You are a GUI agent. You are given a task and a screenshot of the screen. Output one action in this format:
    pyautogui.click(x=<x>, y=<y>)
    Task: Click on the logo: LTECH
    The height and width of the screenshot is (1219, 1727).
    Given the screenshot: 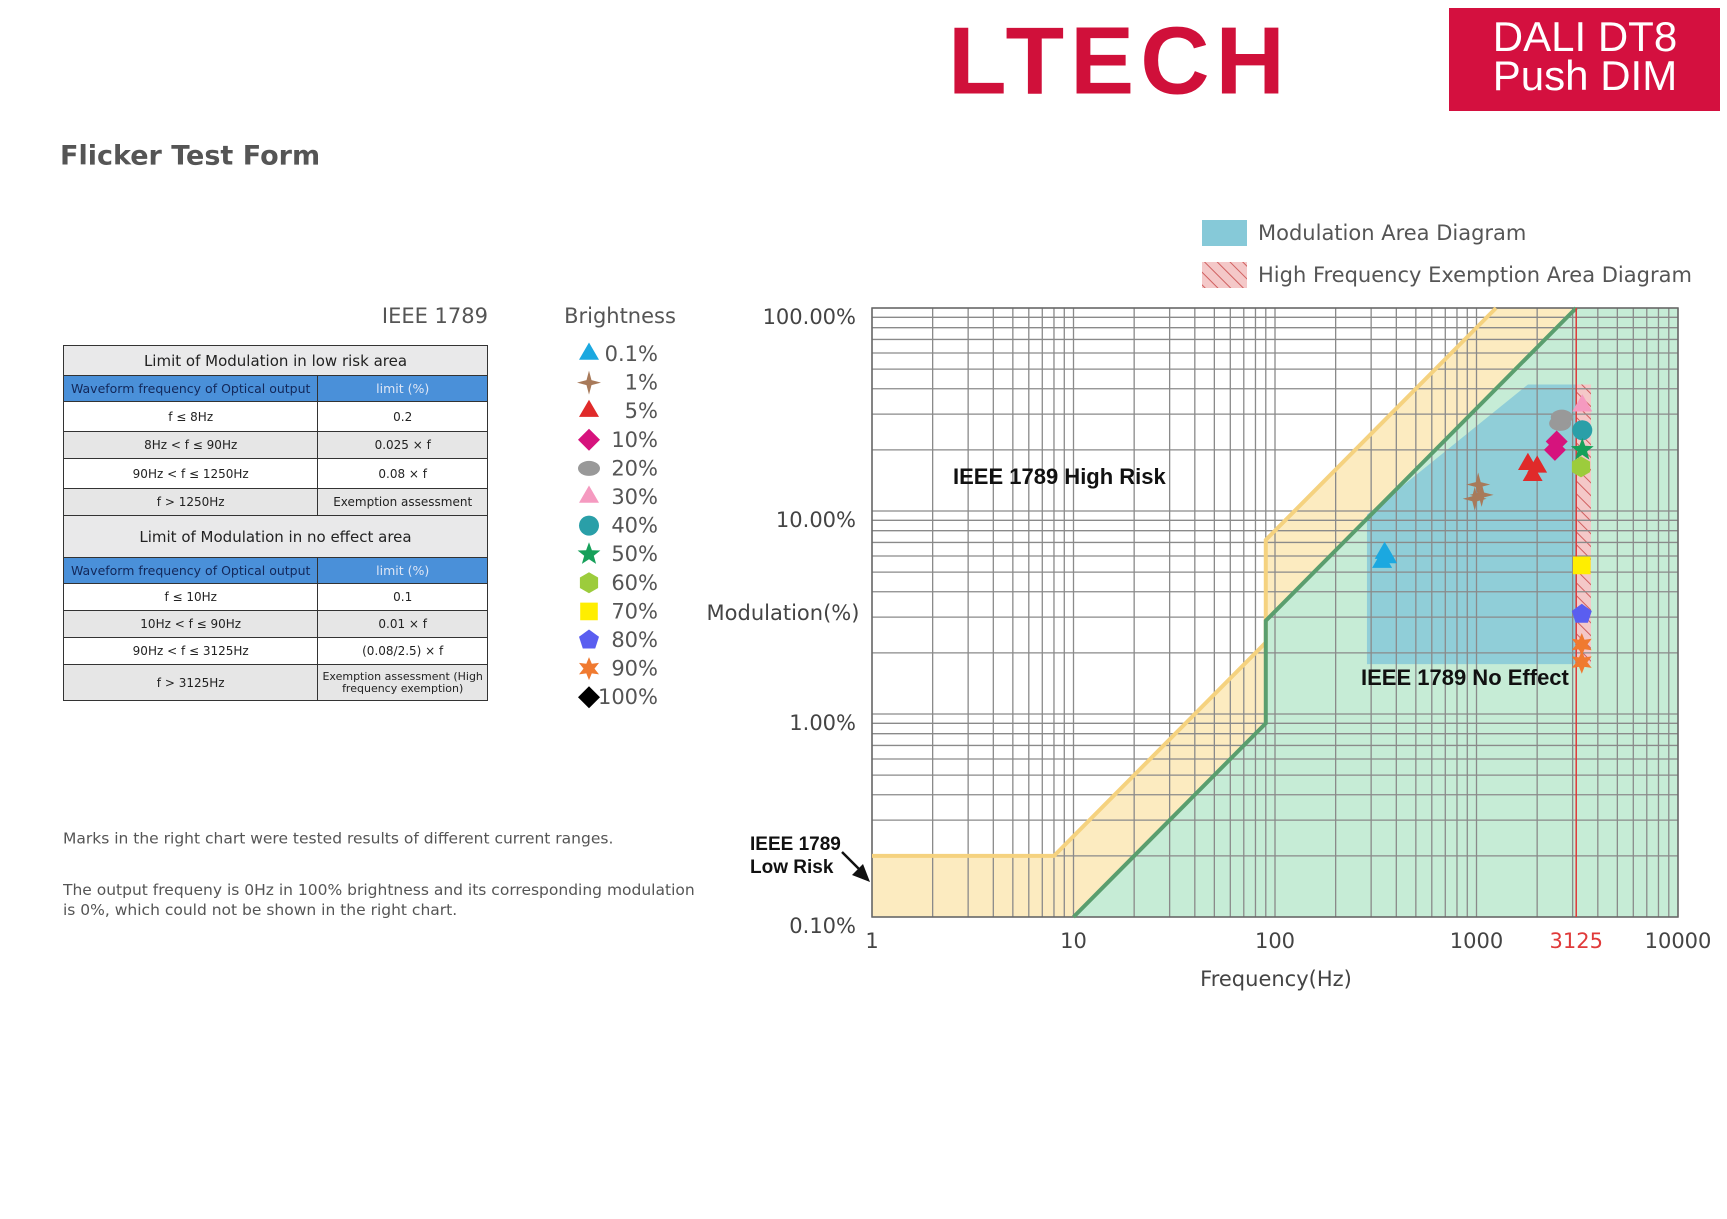 What is the action you would take?
    pyautogui.click(x=1119, y=60)
    